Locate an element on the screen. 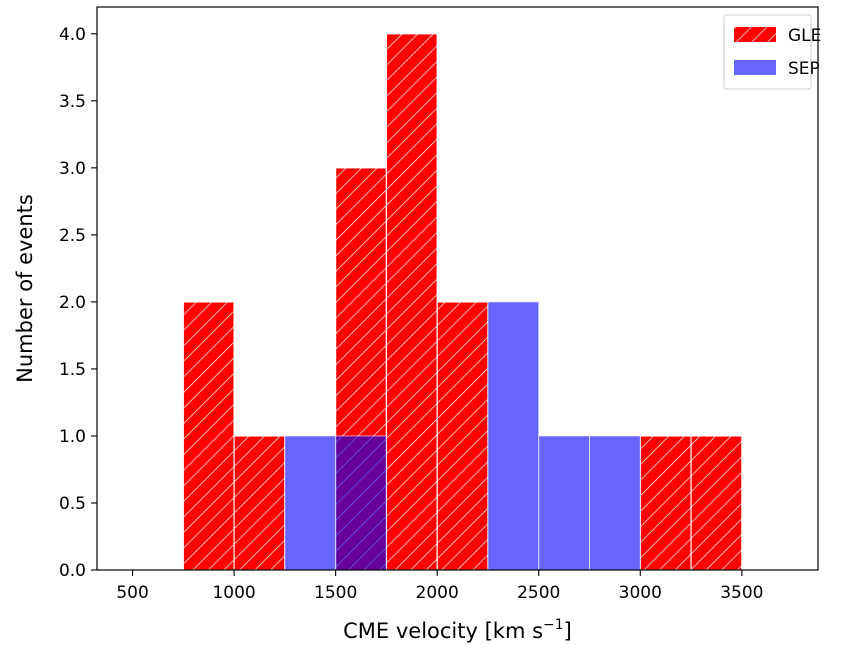 The image size is (852, 645). y-axis: 0.0 0.5 1.0 1.5 2.0 2.5 3.0 3.5 4.0 is located at coordinates (78, 303).